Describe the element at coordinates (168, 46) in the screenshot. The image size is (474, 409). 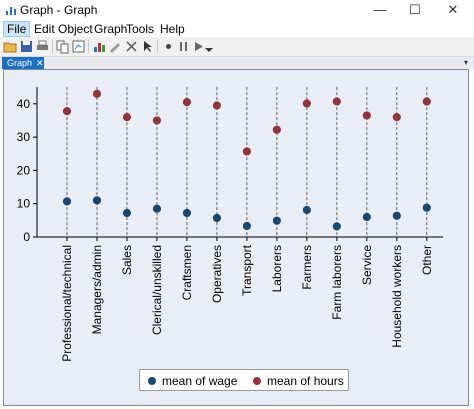
I see `add-marker-icon` at that location.